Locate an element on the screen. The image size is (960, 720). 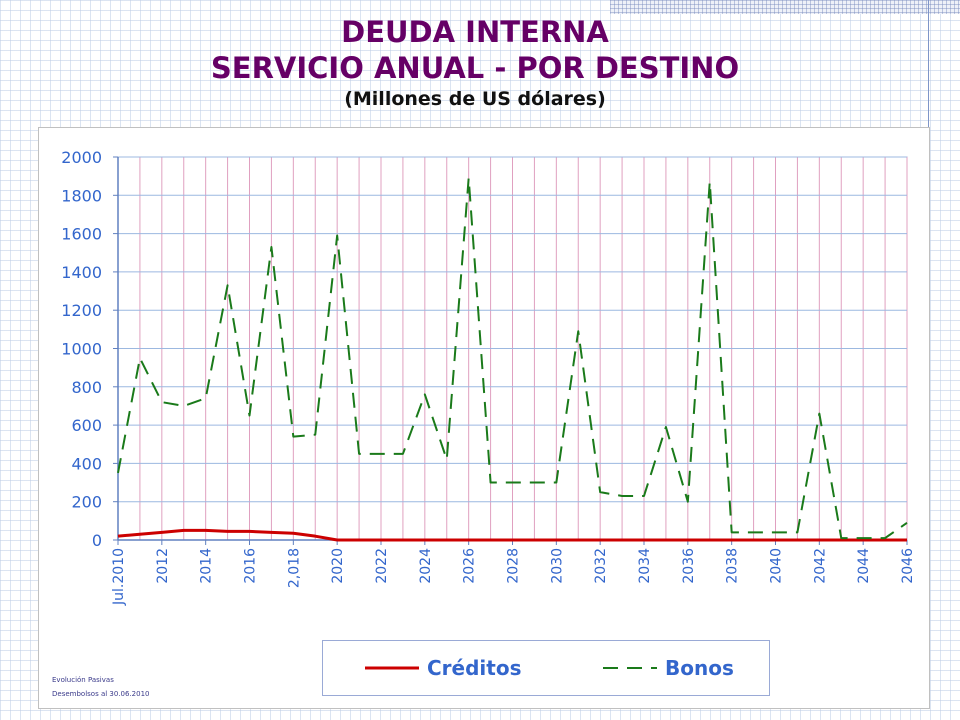
x-tick-label: 2044 is located at coordinates (864, 566).